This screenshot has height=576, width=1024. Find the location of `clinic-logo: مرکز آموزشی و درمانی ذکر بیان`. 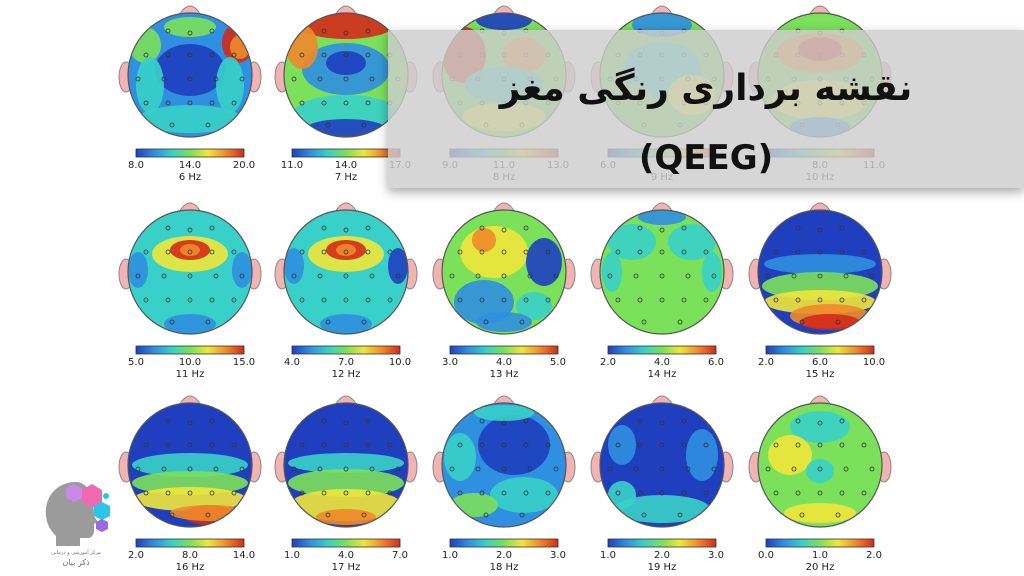

clinic-logo: مرکز آموزشی و درمانی ذکر بیان is located at coordinates (76, 524).